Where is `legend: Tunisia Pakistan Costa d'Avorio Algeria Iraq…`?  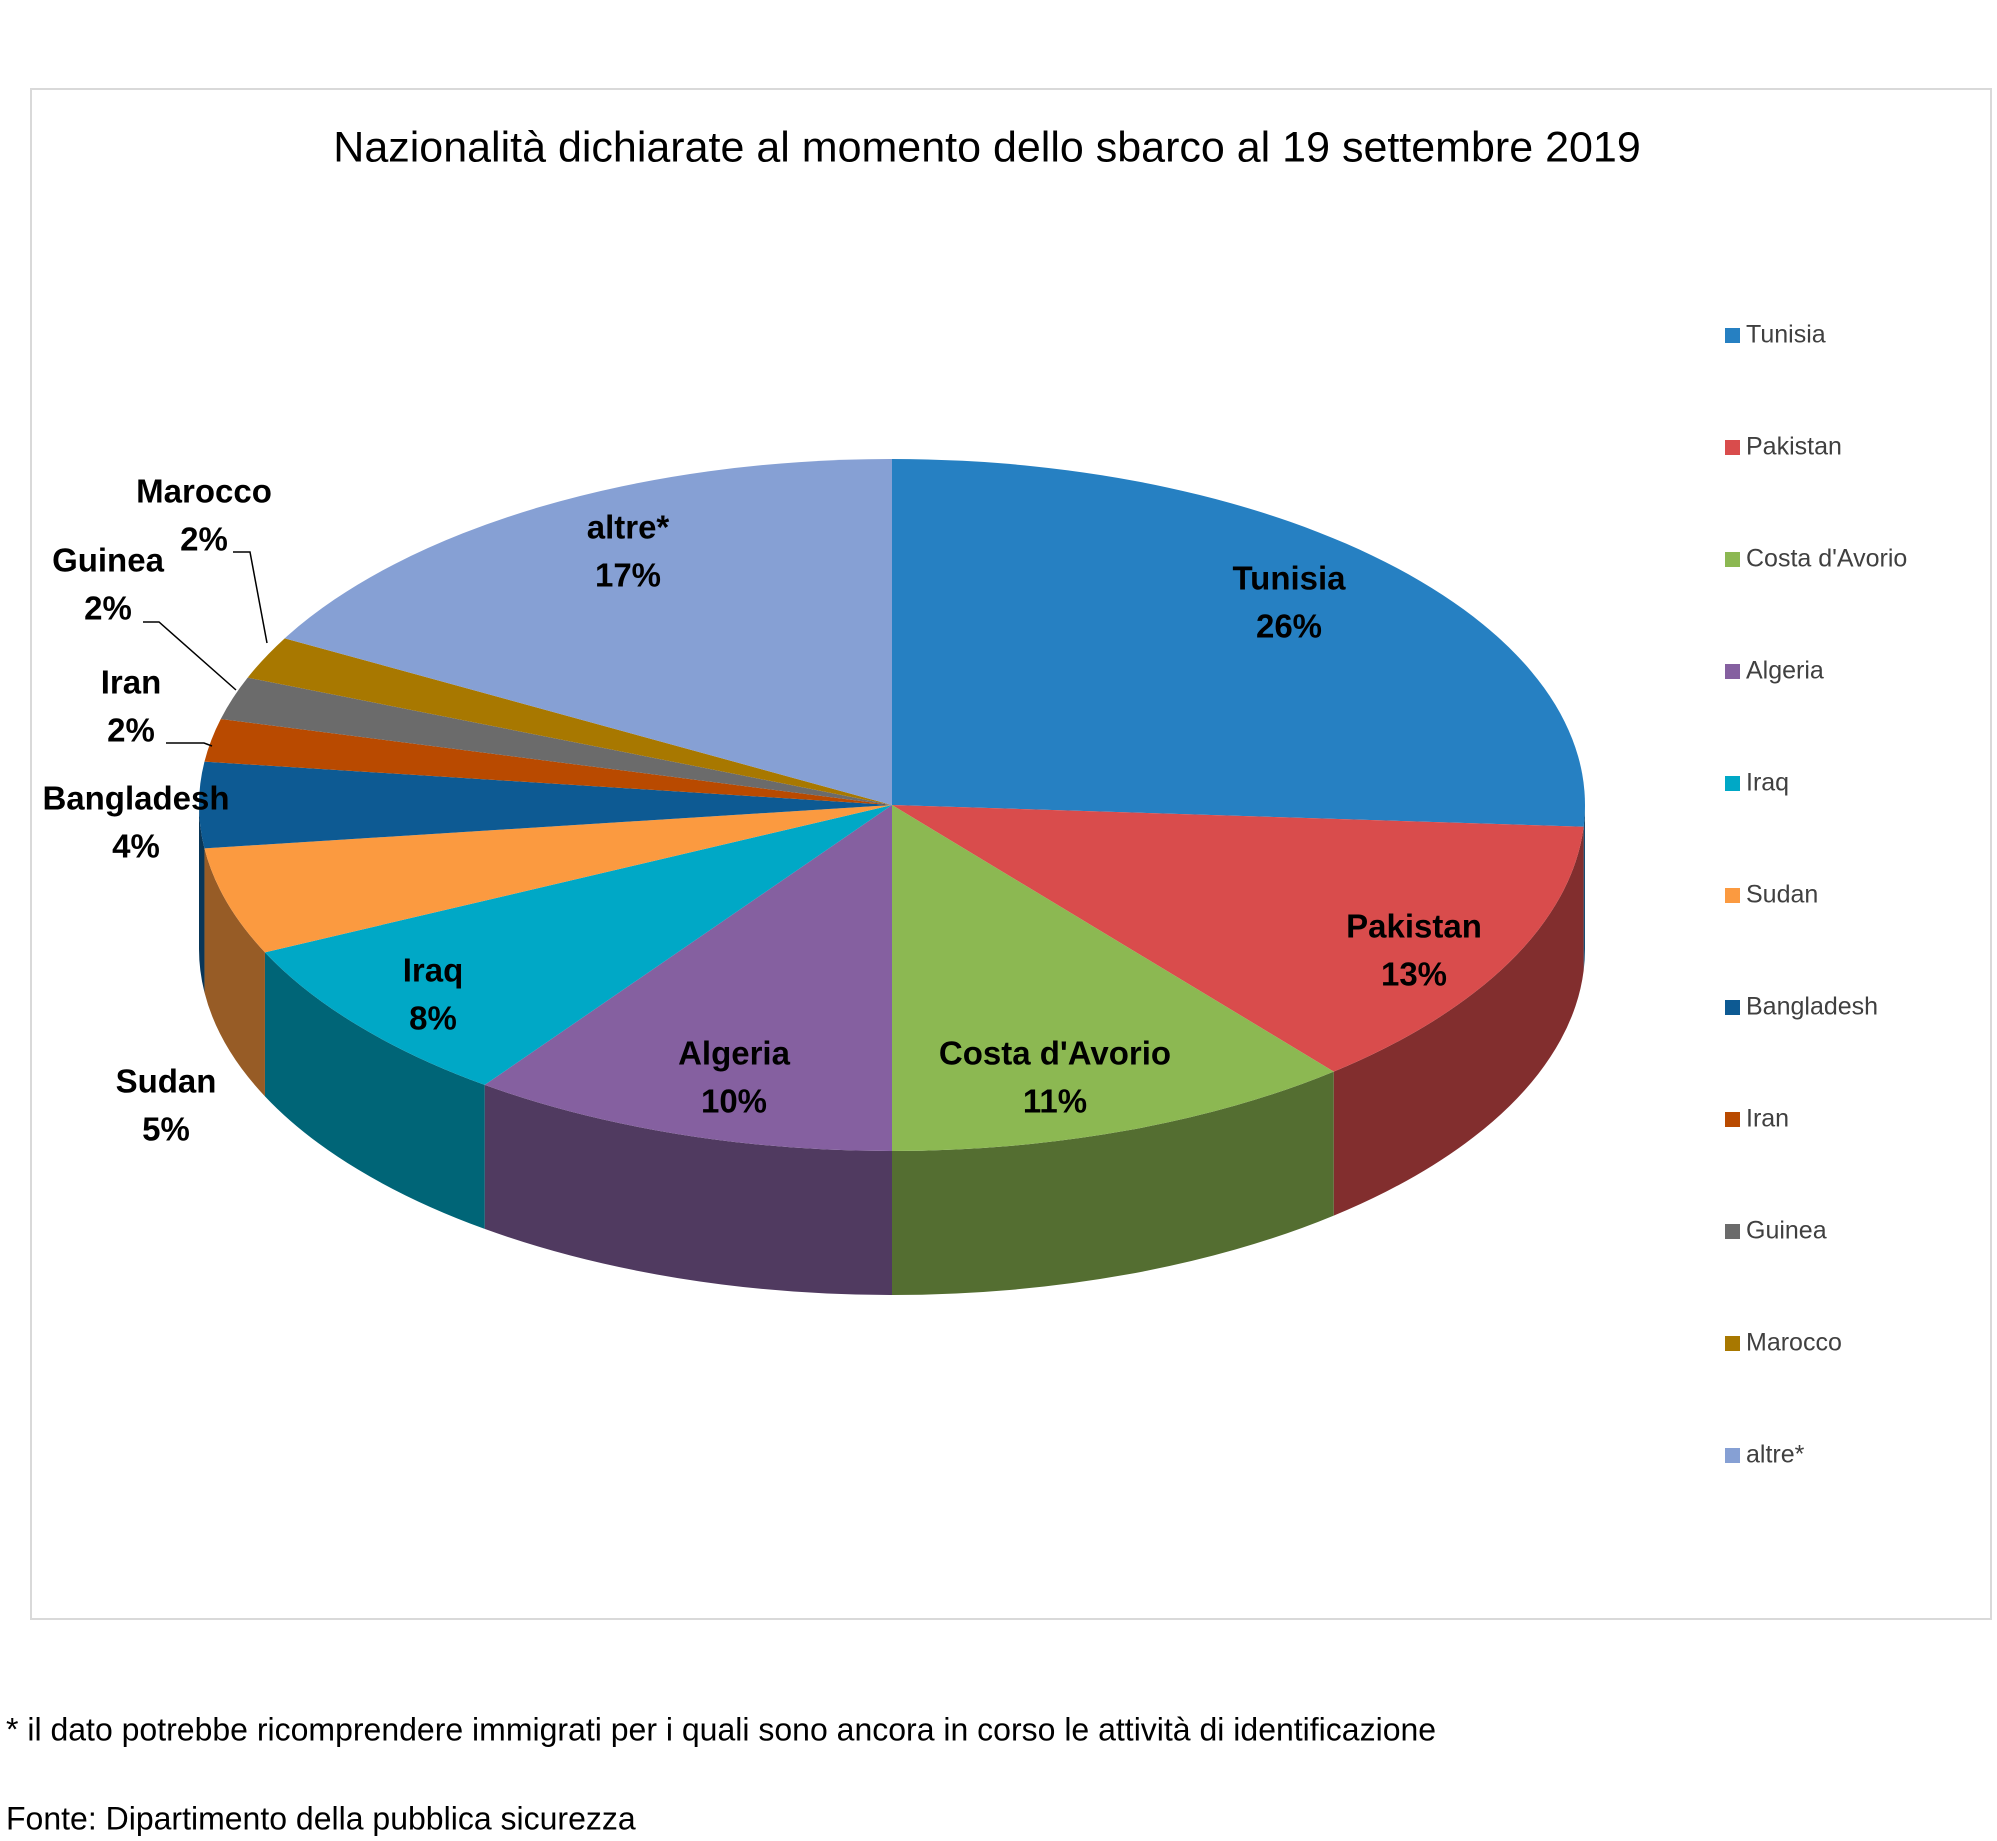 legend: Tunisia Pakistan Costa d'Avorio Algeria Iraq… is located at coordinates (1816, 895).